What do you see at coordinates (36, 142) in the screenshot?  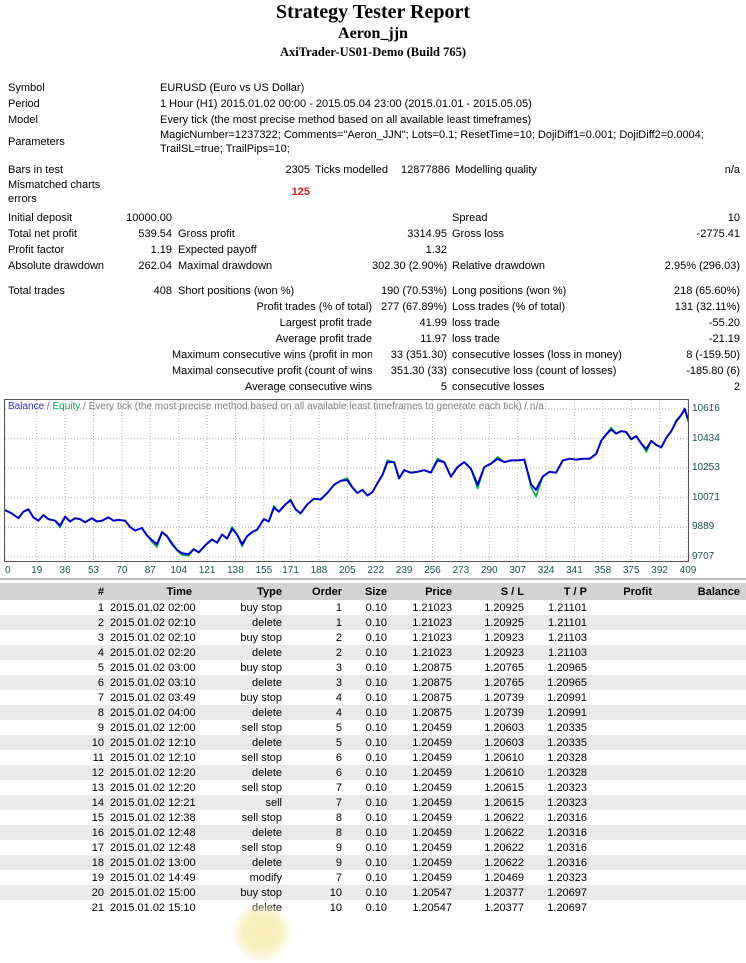 I see `parameters-label: Parameters` at bounding box center [36, 142].